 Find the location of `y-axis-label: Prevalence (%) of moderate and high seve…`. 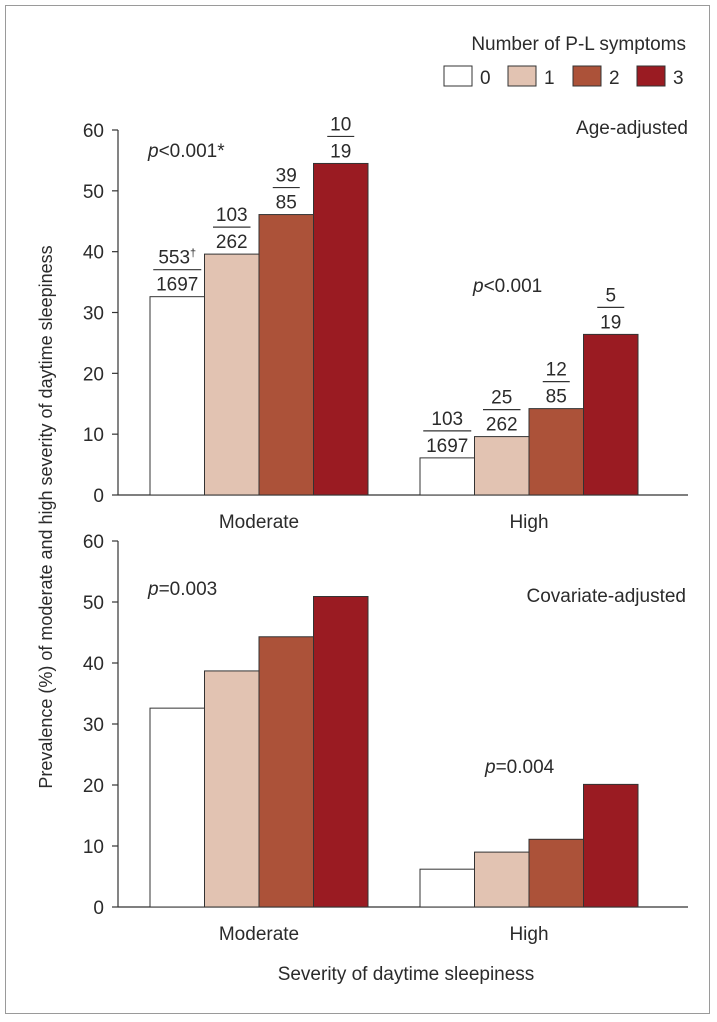

y-axis-label: Prevalence (%) of moderate and high seve… is located at coordinates (46, 516).